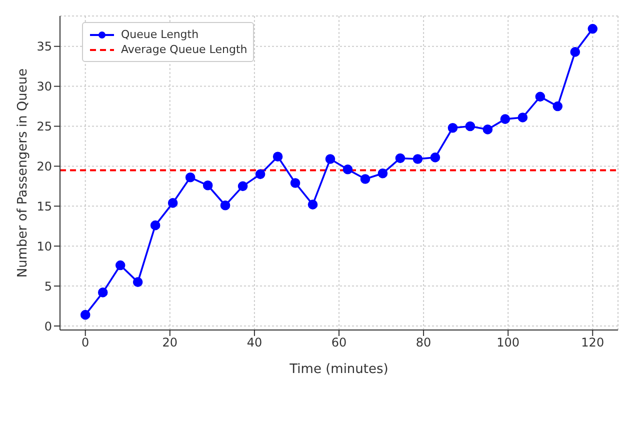 This screenshot has width=632, height=430. I want to click on y-axis-title: Number of Passengers in Queue, so click(23, 173).